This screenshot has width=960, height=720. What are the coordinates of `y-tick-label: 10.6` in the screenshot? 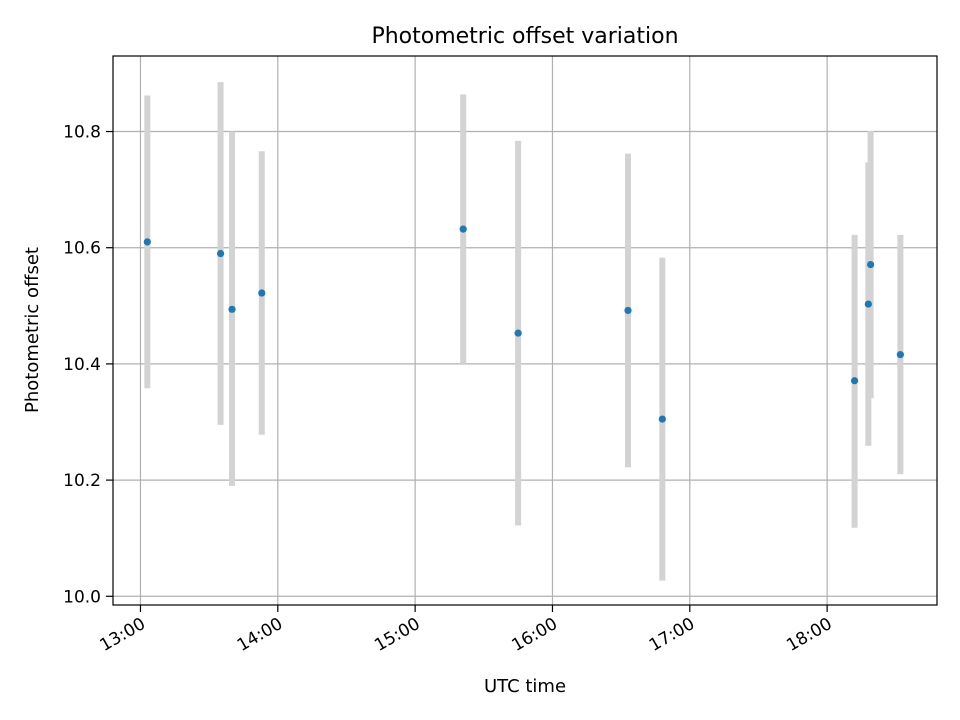 It's located at (82, 249).